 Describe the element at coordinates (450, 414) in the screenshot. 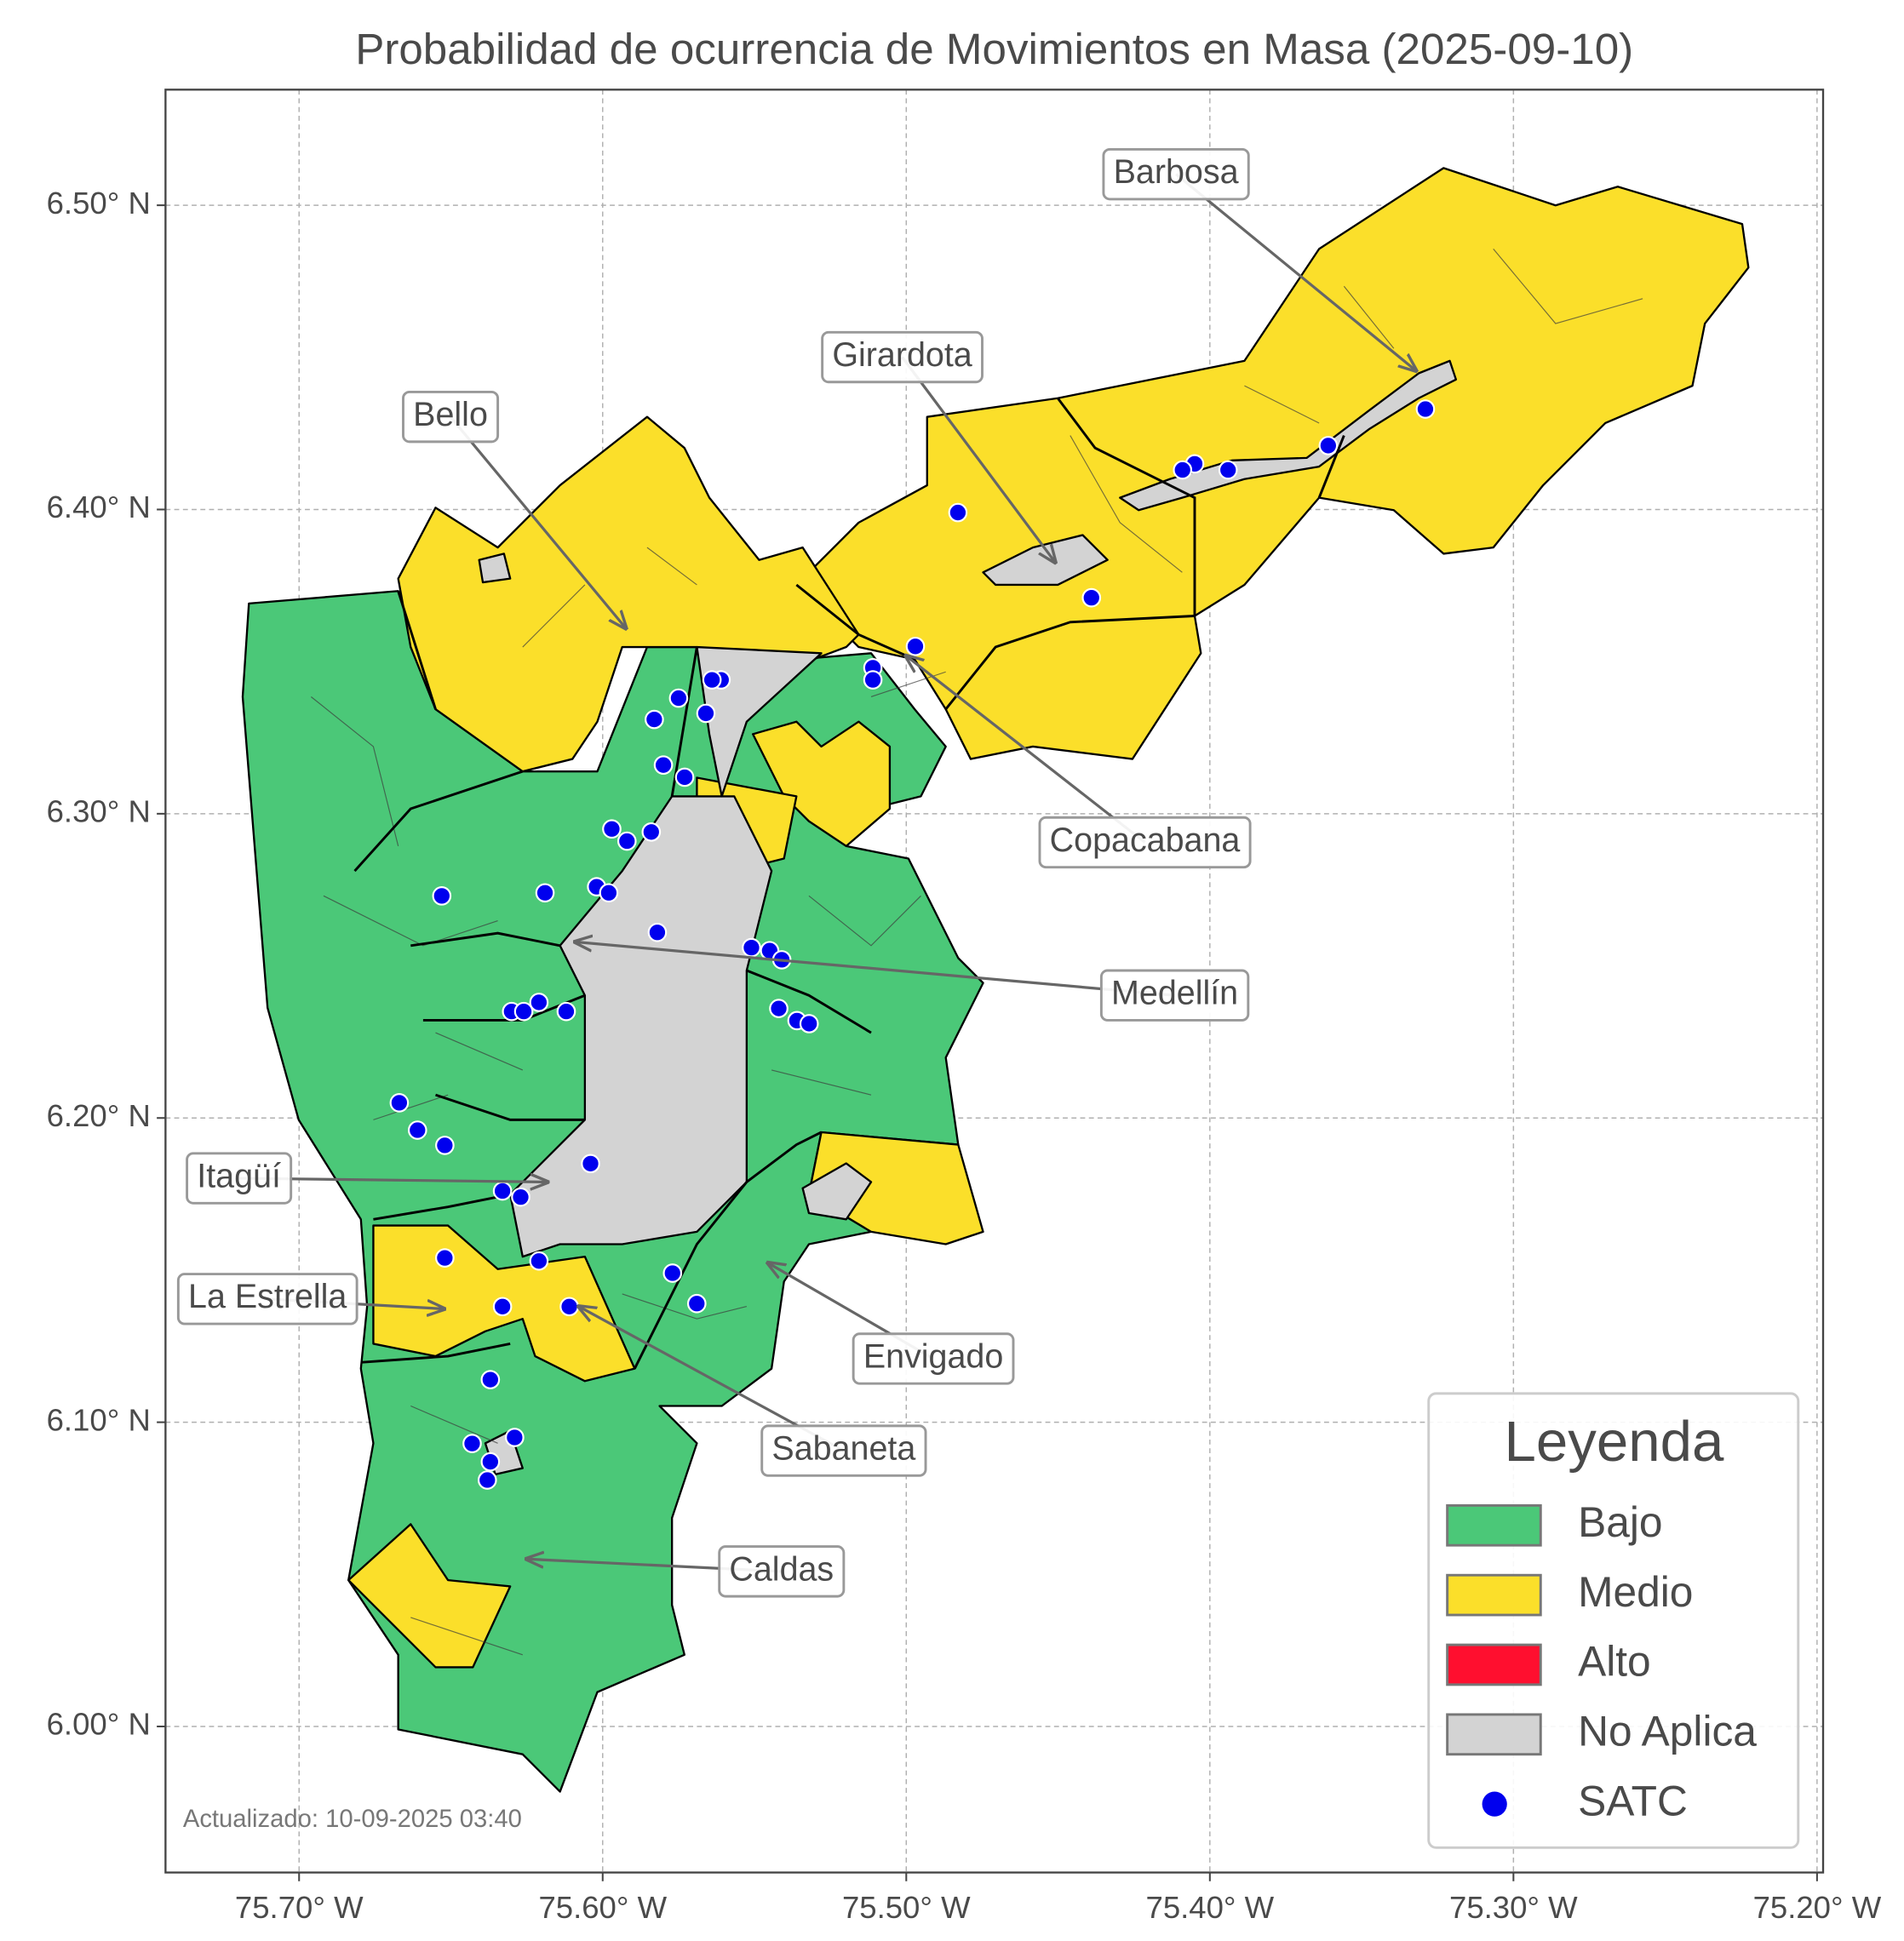

I see `annotation-label: Bello` at that location.